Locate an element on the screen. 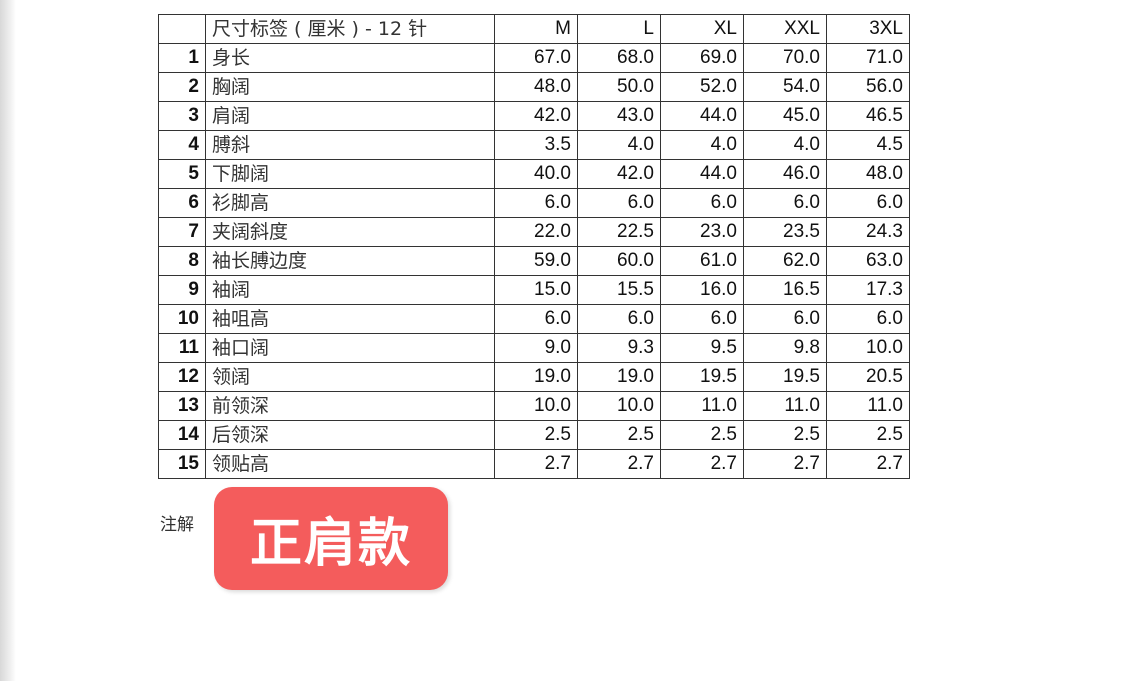  table-row: 7 夹阔斜度 22.0 22.5 23.0 23.5 24.3 is located at coordinates (534, 232).